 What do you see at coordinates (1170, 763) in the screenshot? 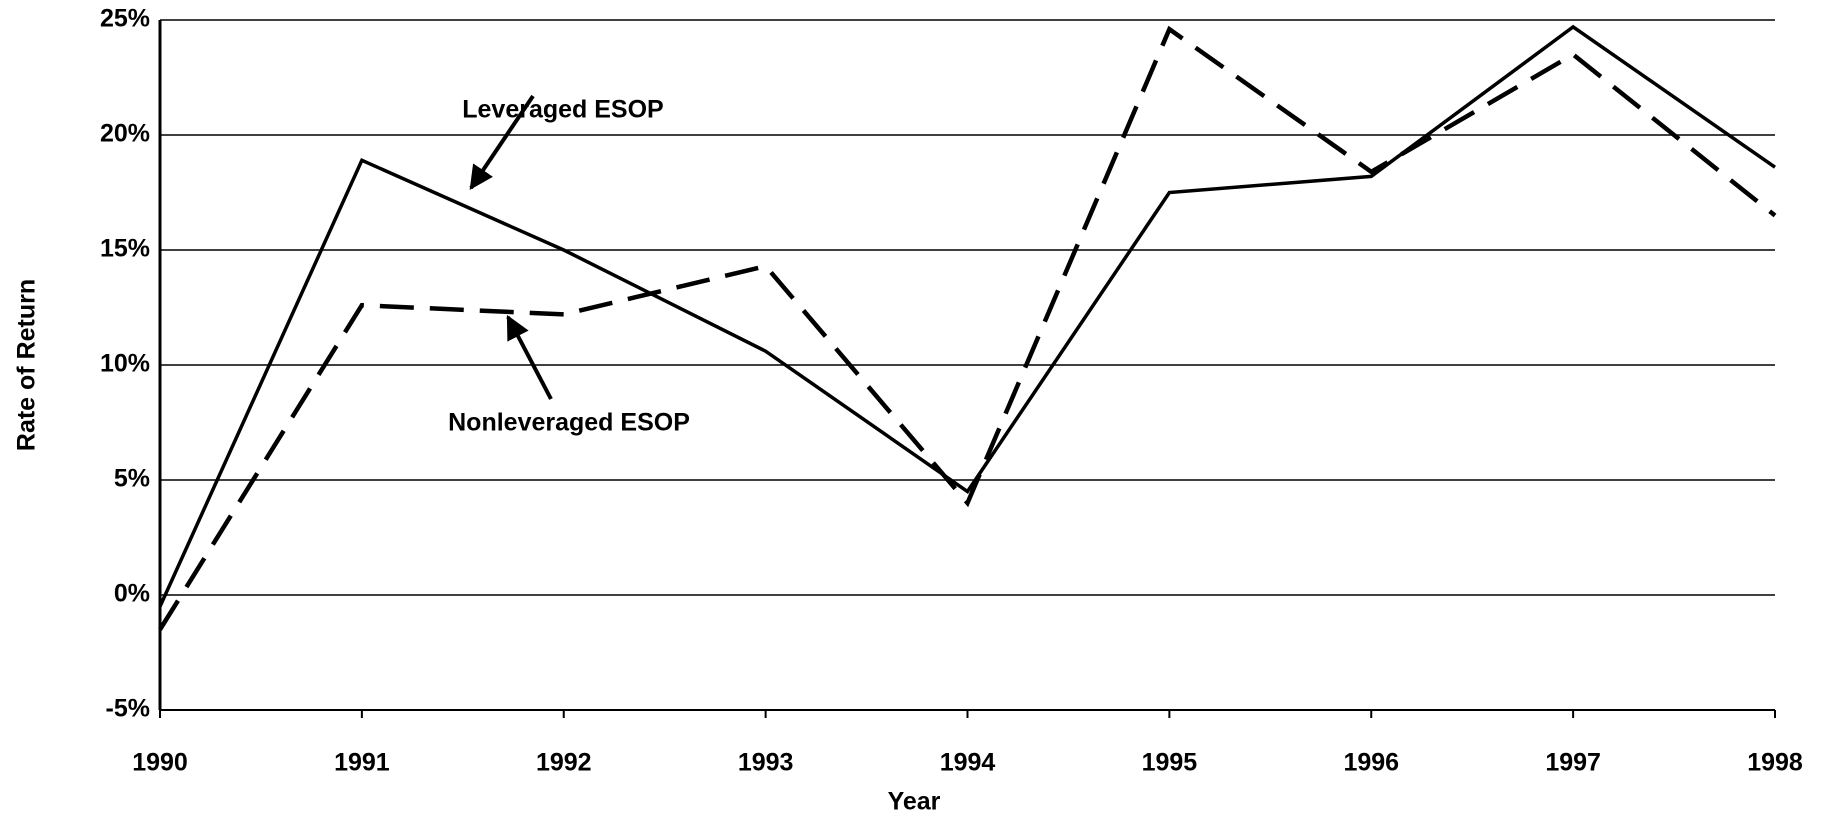
I see `x-tick-label: 1995` at bounding box center [1170, 763].